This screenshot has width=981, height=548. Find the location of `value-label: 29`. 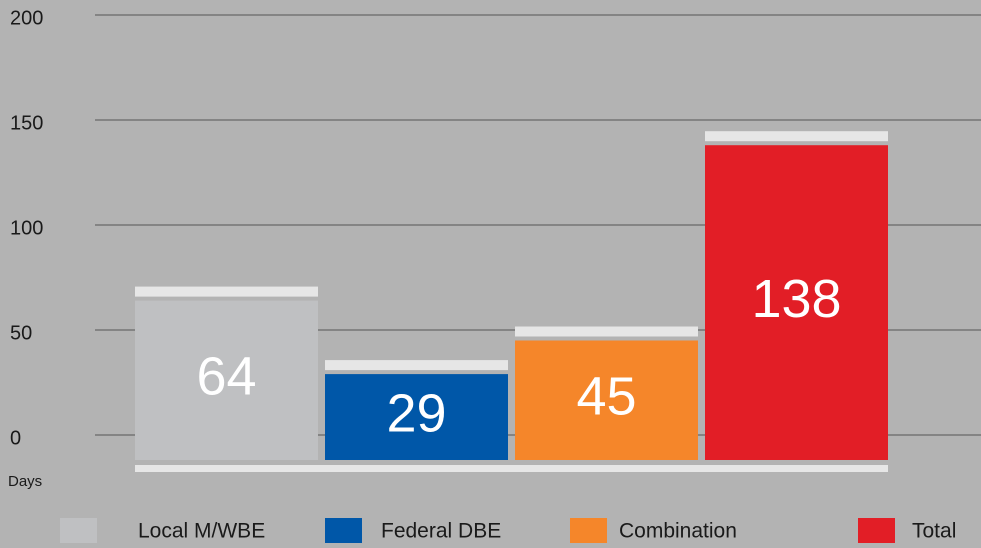

value-label: 29 is located at coordinates (416, 413).